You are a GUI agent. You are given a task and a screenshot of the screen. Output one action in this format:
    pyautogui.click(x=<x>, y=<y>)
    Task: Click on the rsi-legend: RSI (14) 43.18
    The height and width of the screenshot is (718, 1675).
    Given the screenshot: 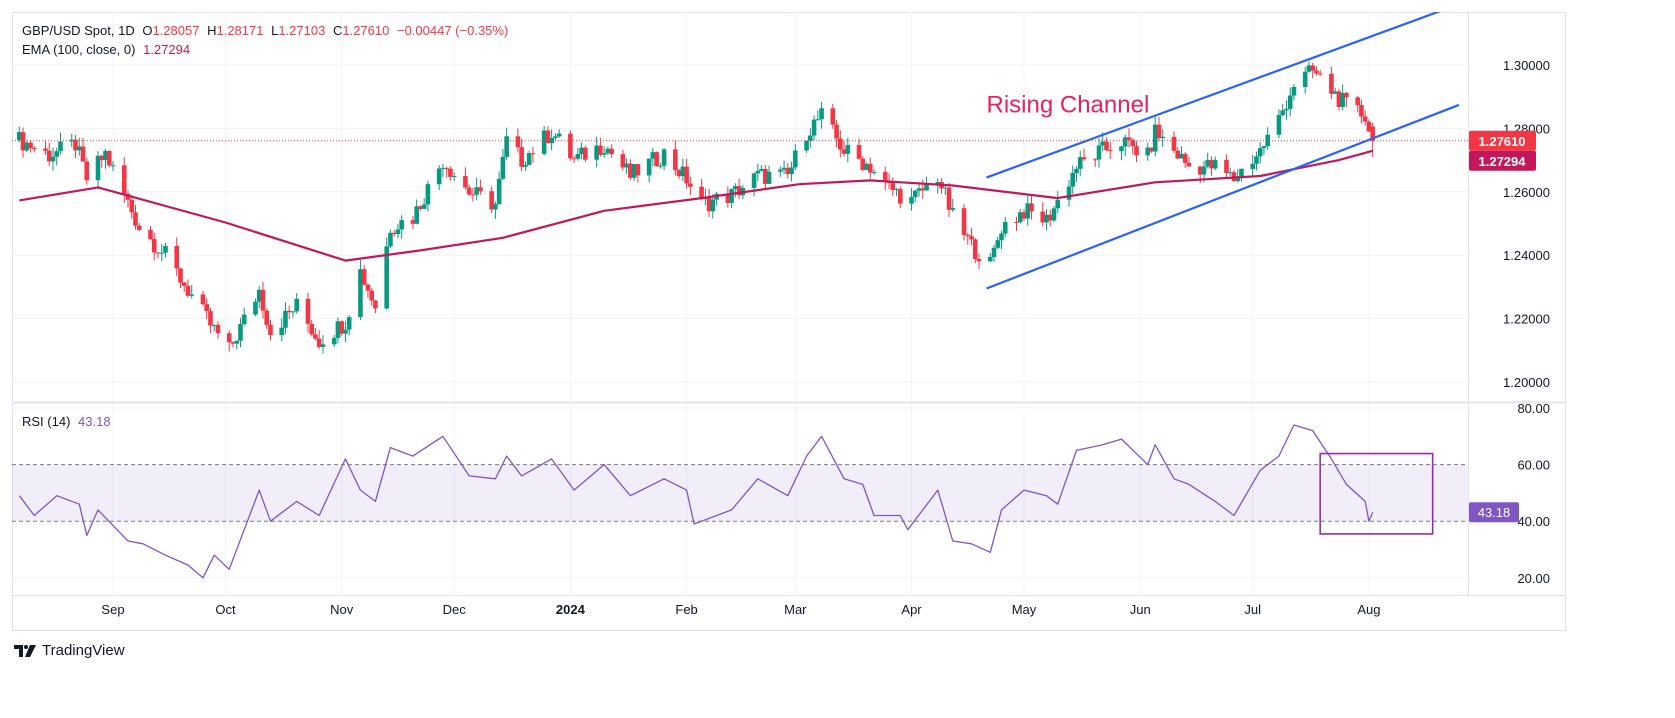 What is the action you would take?
    pyautogui.click(x=68, y=421)
    